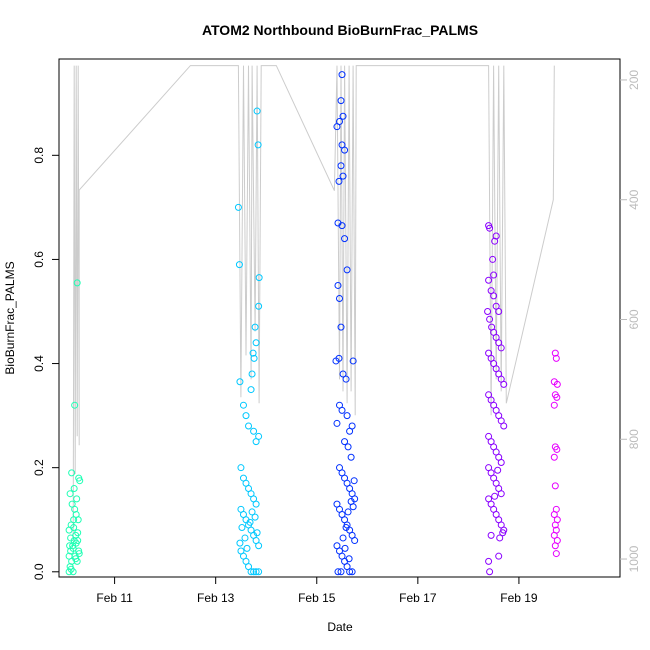  I want to click on x-tick-label: Feb 13, so click(216, 598).